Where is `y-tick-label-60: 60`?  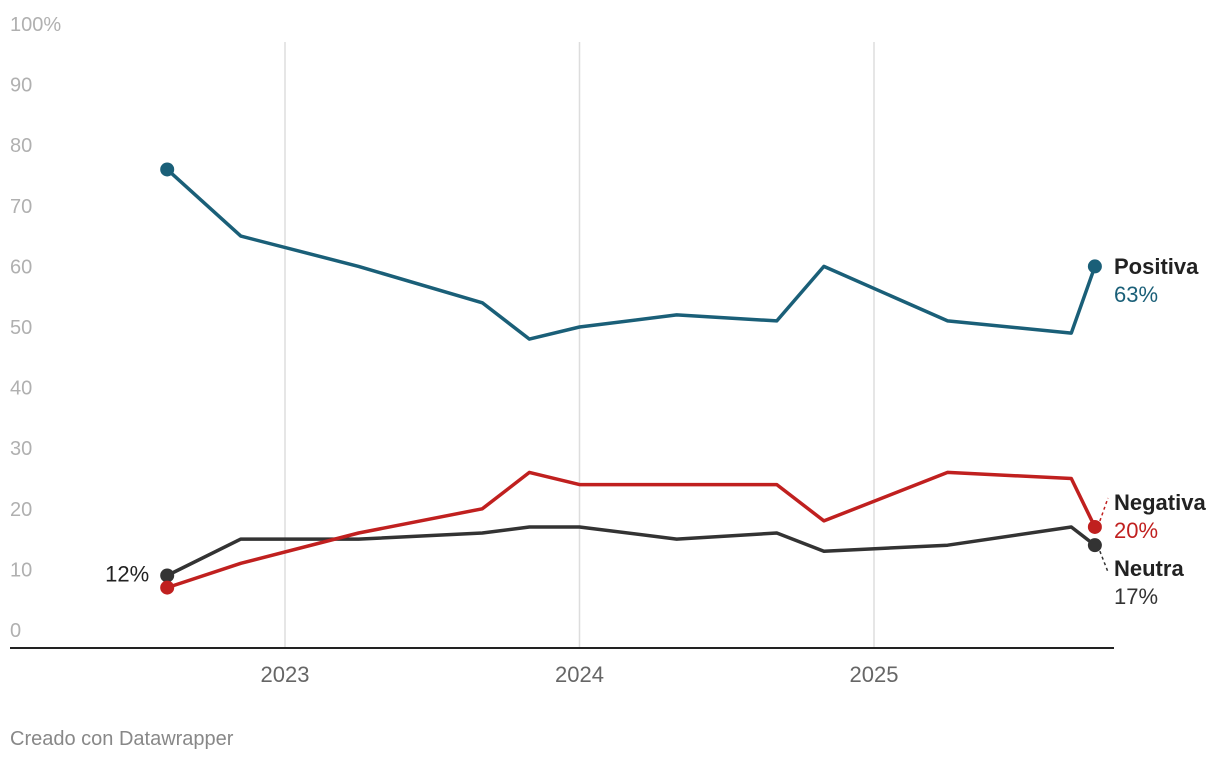
y-tick-label-60: 60 is located at coordinates (21, 267).